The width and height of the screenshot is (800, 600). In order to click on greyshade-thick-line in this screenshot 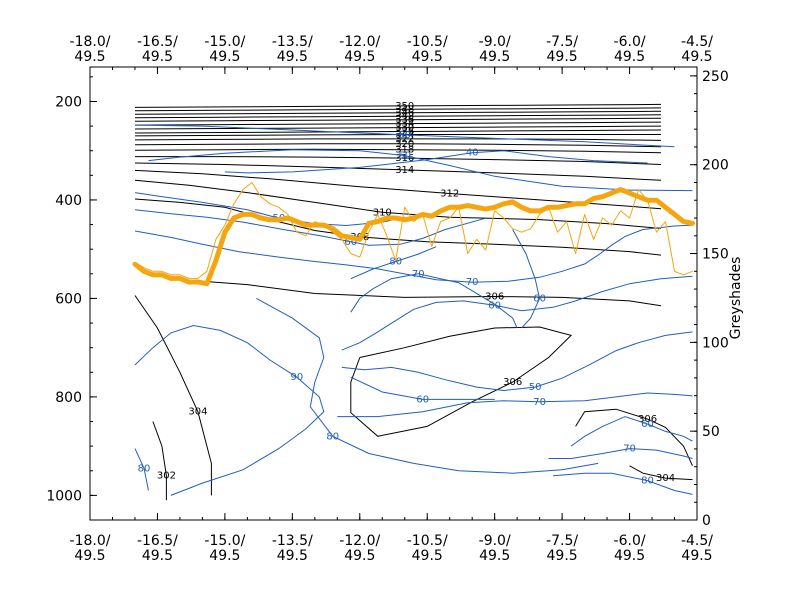, I will do `click(413, 237)`.